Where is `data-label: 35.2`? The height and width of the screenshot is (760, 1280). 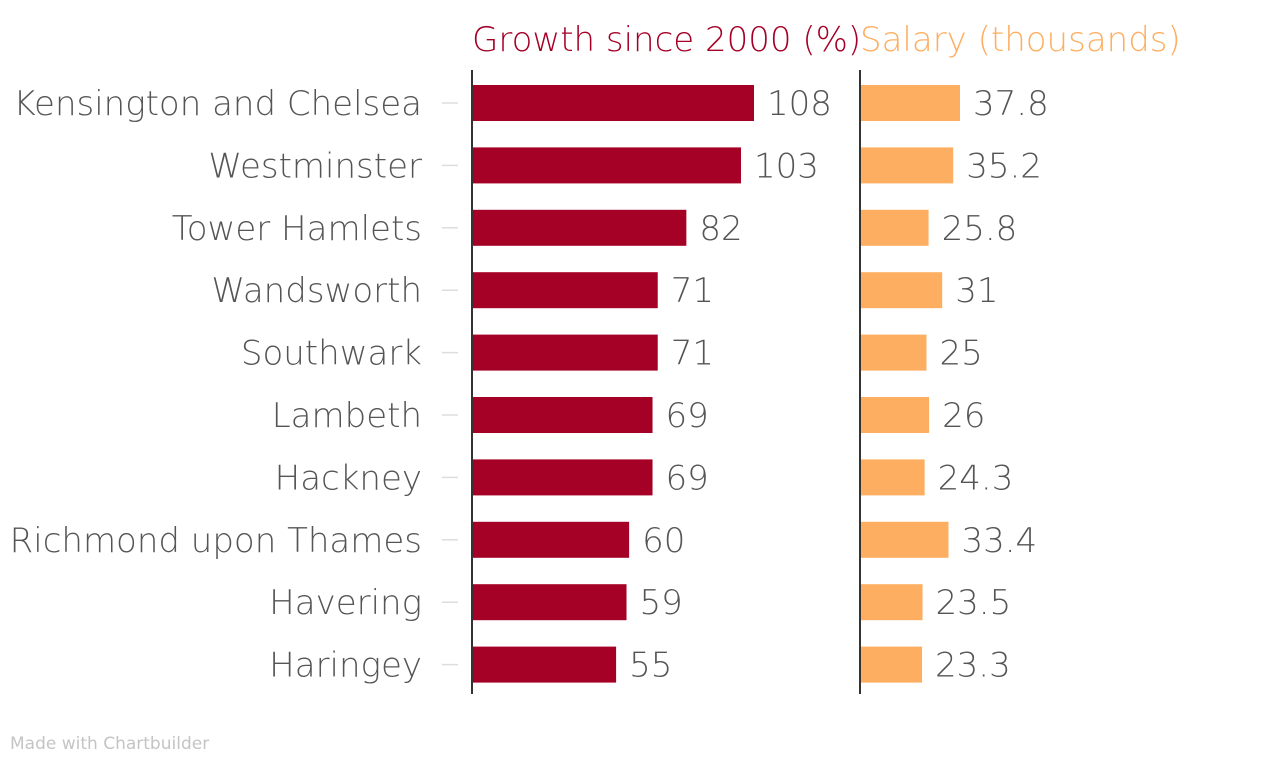 data-label: 35.2 is located at coordinates (1004, 166).